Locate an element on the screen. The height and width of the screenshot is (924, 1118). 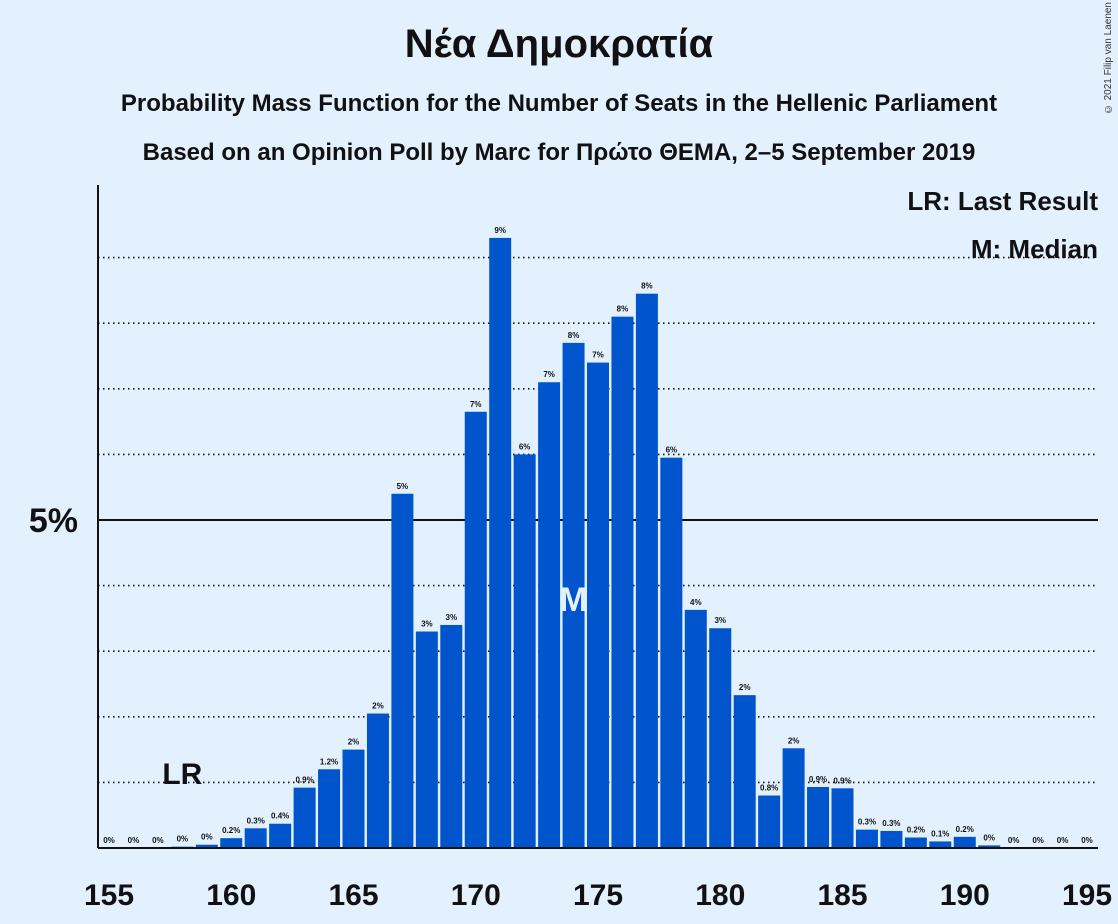
bar-label-183: 2% is located at coordinates (794, 740).